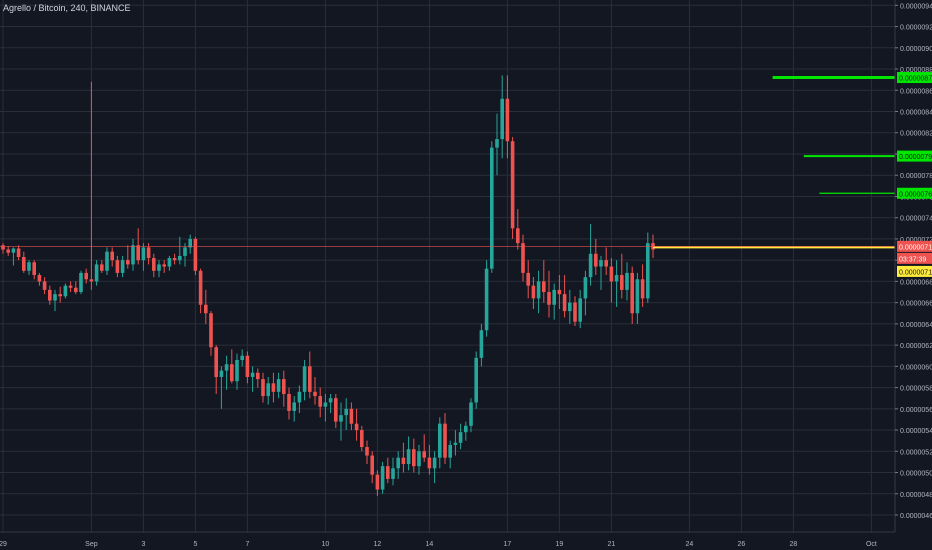  What do you see at coordinates (447, 540) in the screenshot?
I see `time-axis: 29 Sep 3 5 7 10 12 14 17 19 21 24 26 28 Oct` at bounding box center [447, 540].